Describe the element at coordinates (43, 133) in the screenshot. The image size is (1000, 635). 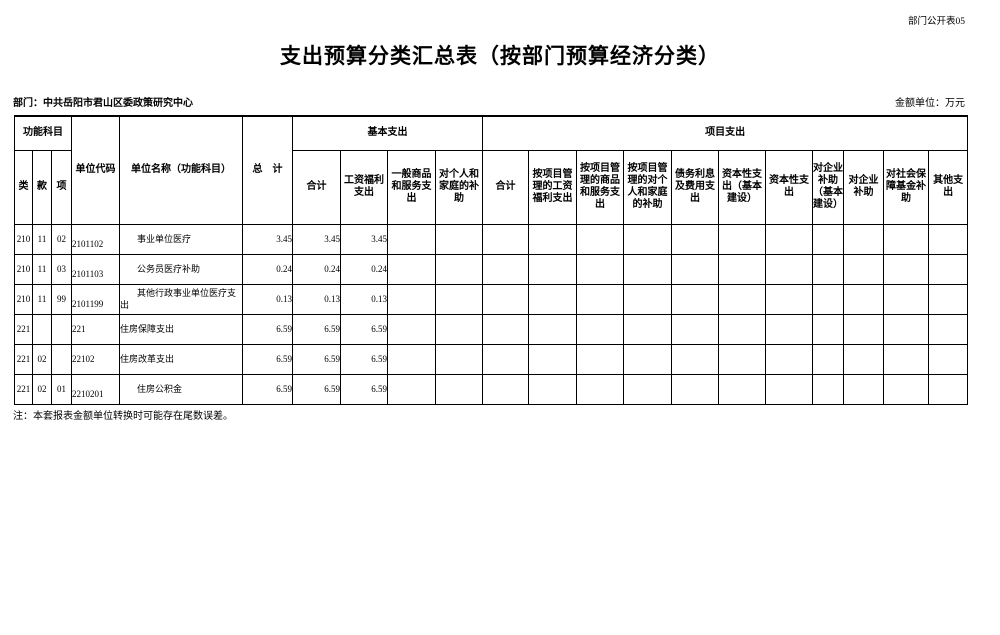
I see `header-func-group: 功能科目` at that location.